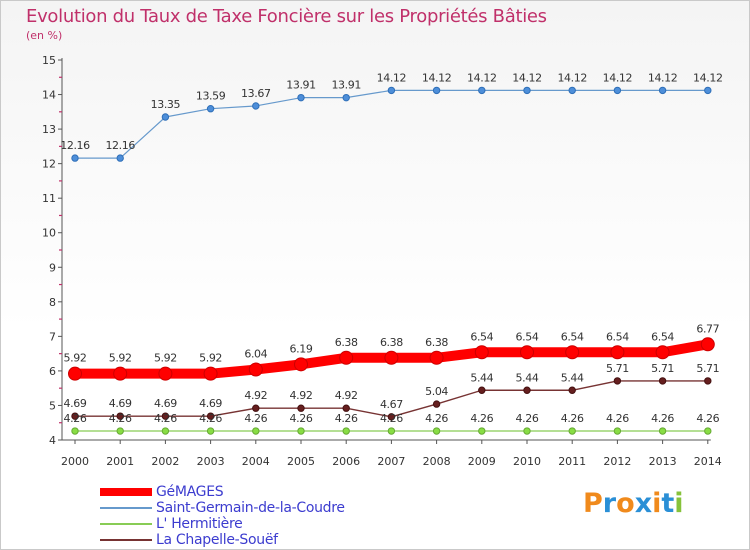  Describe the element at coordinates (708, 461) in the screenshot. I see `x-tick-label: 2014` at that location.